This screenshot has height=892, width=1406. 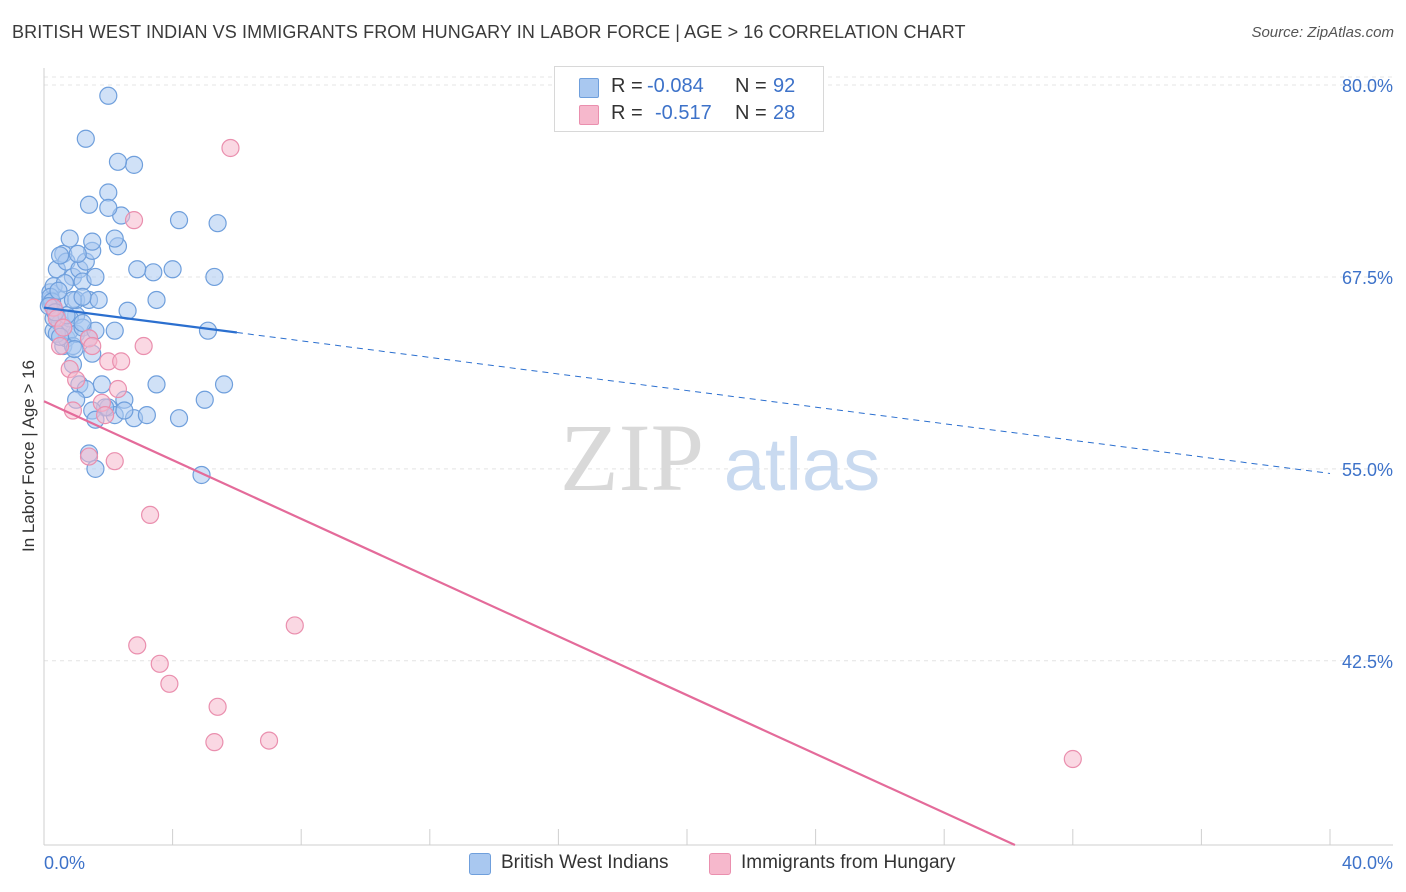 I want to click on r-value: -0.084, so click(x=675, y=86).